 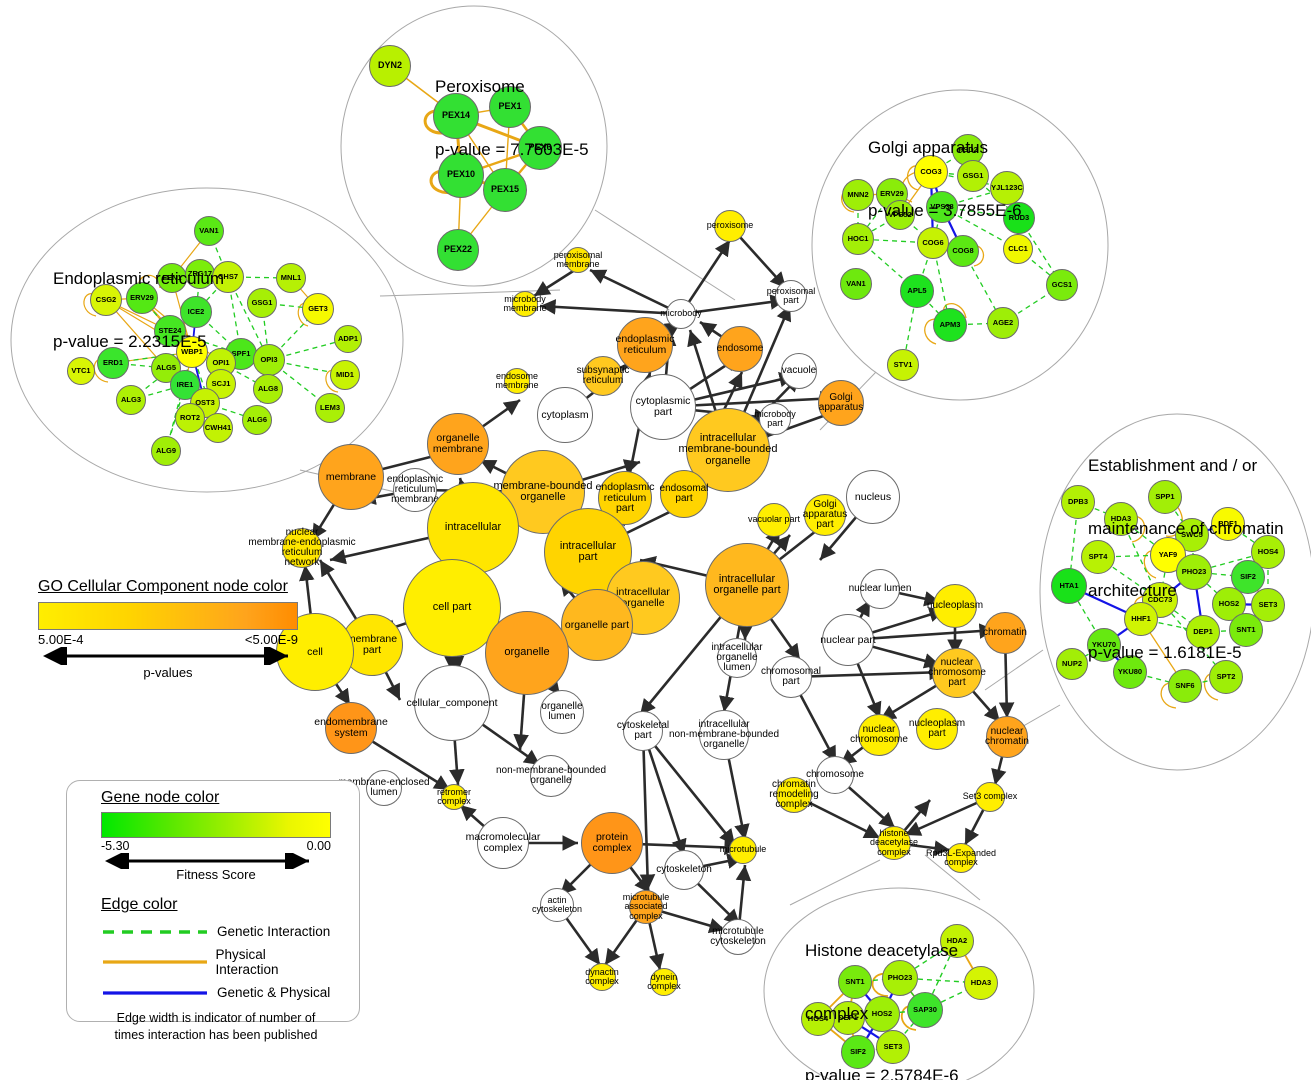 What do you see at coordinates (900, 215) in the screenshot?
I see `gene-node-golgi-apparatus-vps52: VPS52` at bounding box center [900, 215].